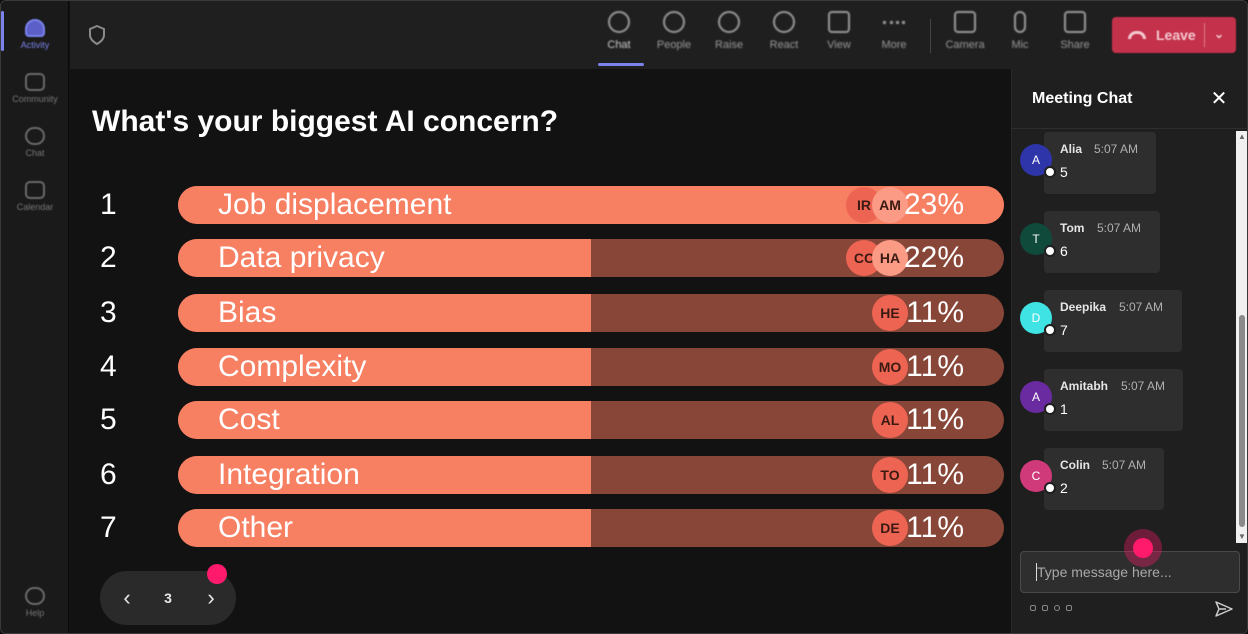 Image resolution: width=1248 pixels, height=634 pixels. I want to click on option-bar: Data privacy CC HA 22%, so click(591, 258).